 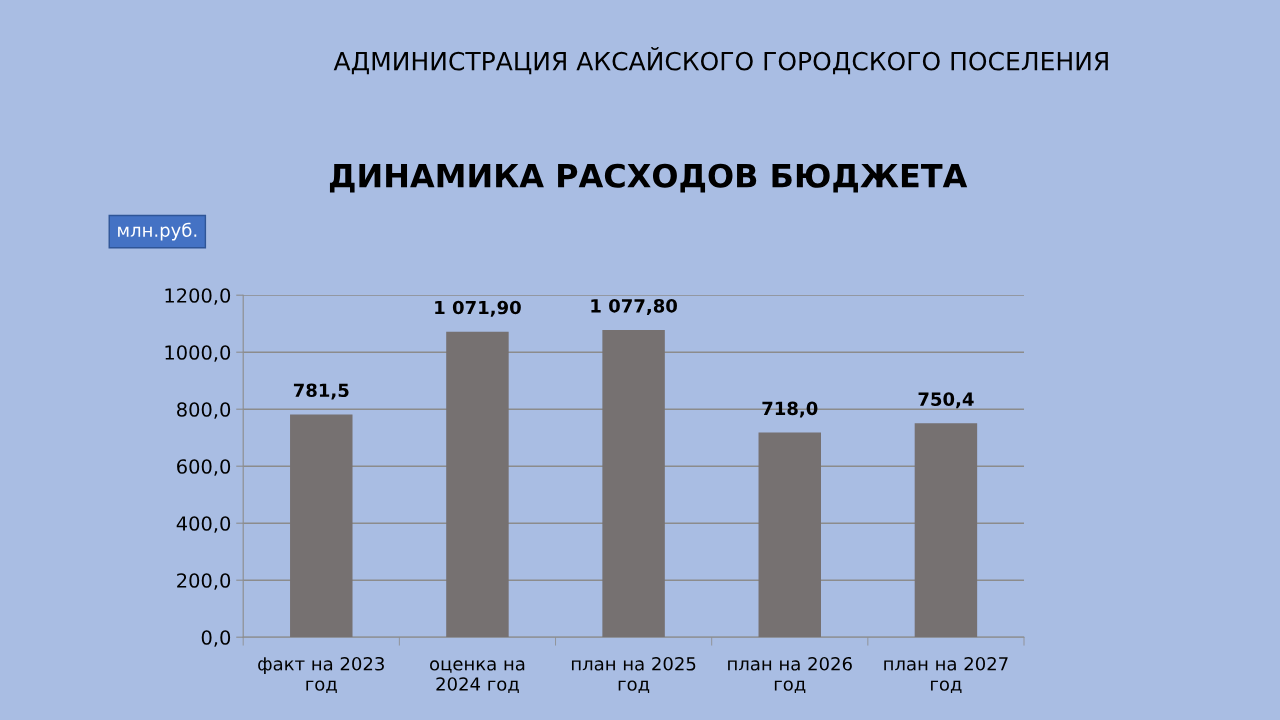 What do you see at coordinates (946, 400) in the screenshot?
I see `data-label: 750,4` at bounding box center [946, 400].